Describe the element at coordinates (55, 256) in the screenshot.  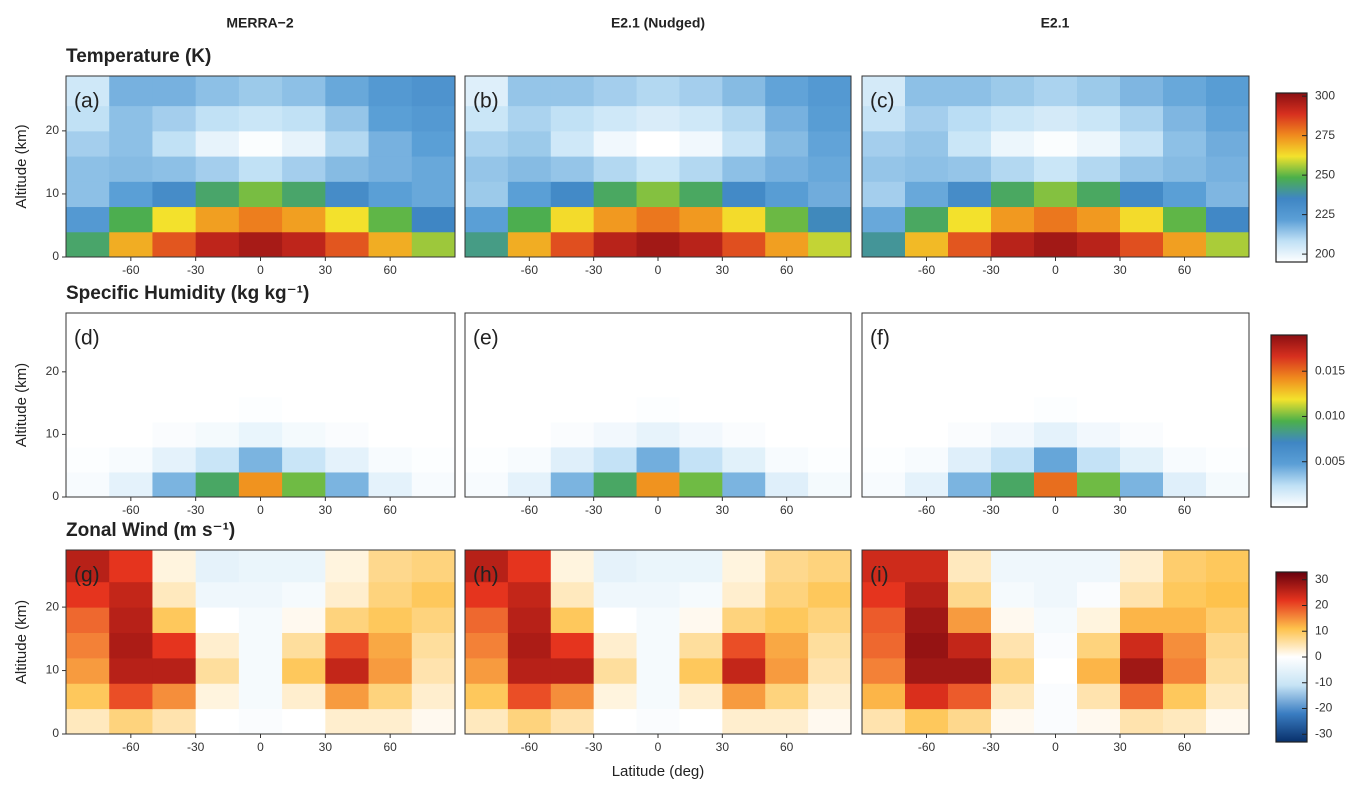
I see `y-tick-label: 0` at that location.